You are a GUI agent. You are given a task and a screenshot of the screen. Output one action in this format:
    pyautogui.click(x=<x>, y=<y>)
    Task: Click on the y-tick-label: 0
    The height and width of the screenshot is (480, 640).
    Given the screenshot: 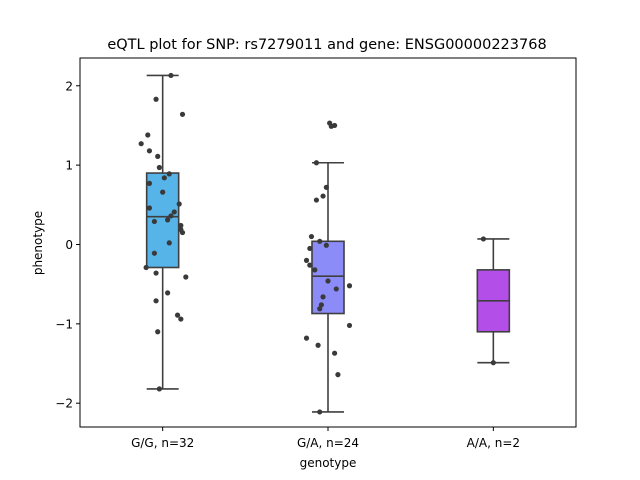 What is the action you would take?
    pyautogui.click(x=69, y=245)
    